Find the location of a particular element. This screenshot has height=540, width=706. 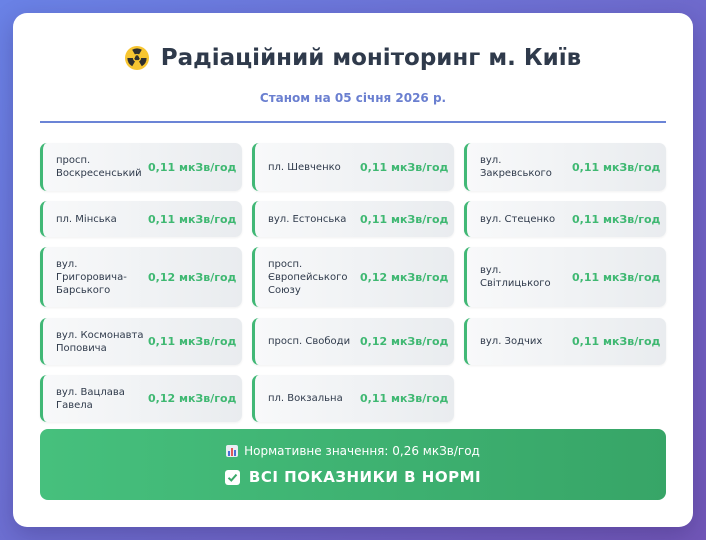

check-mark-icon is located at coordinates (232, 477).